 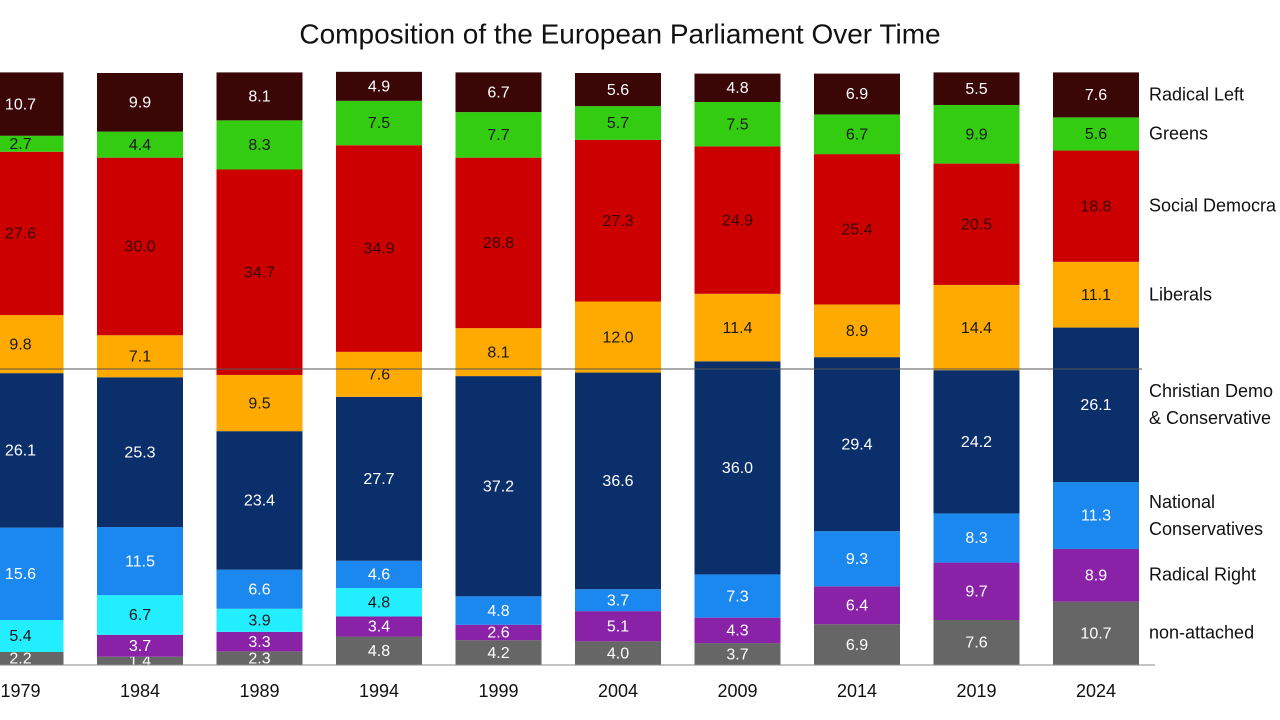 I want to click on value-label: 24.2, so click(x=976, y=442).